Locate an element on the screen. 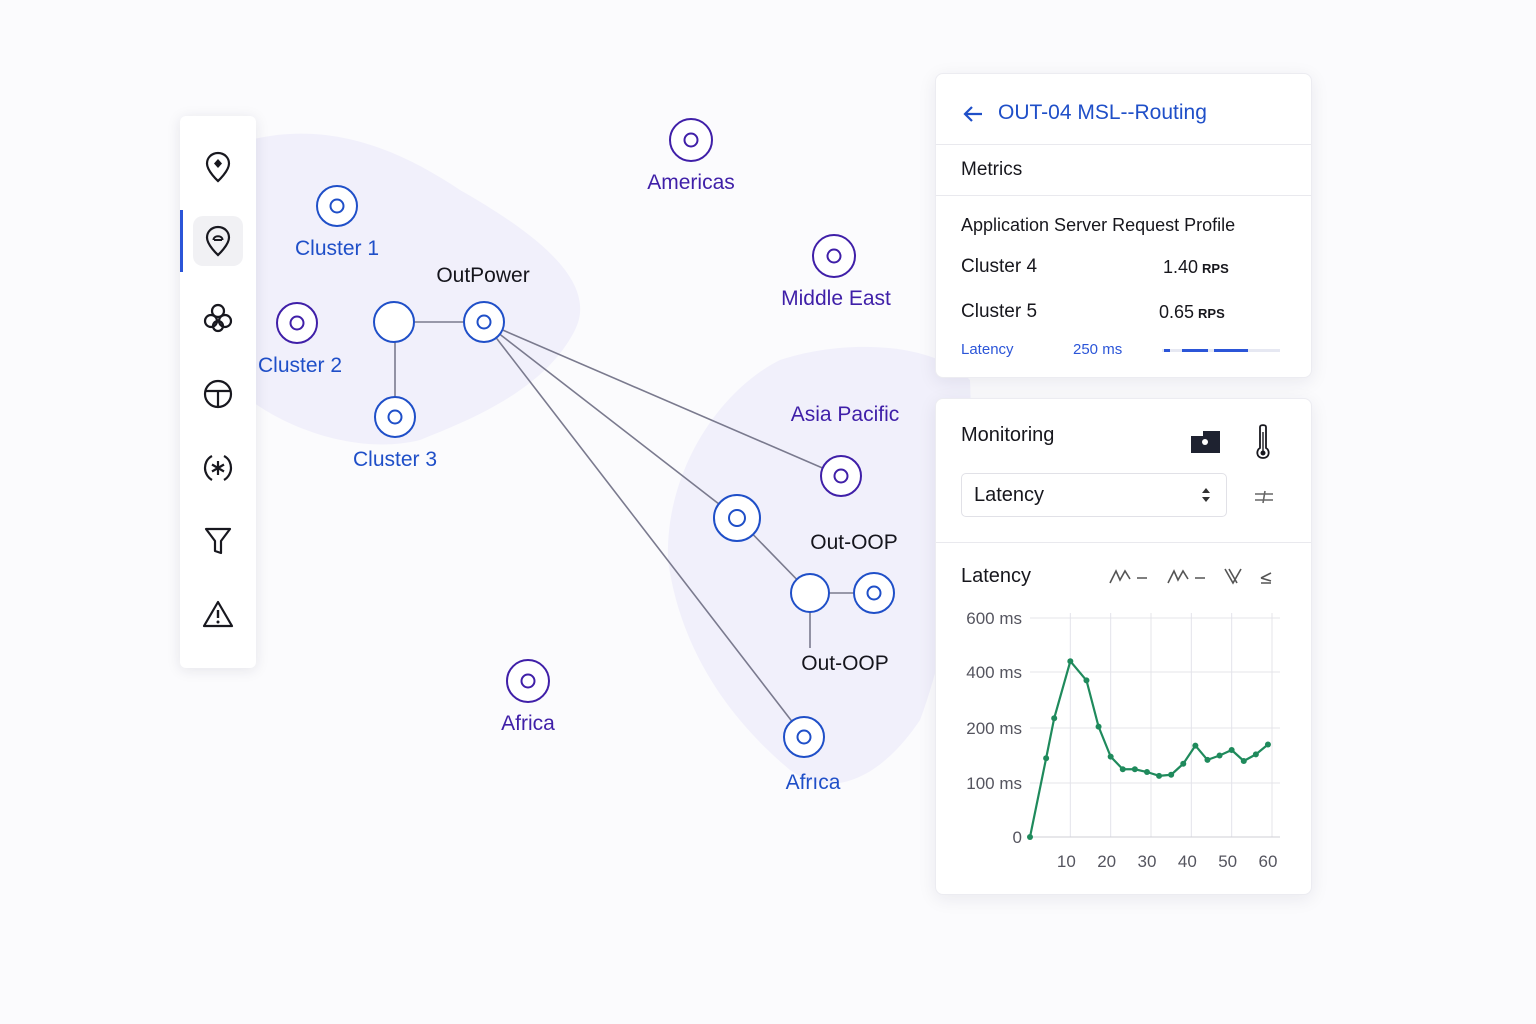  globe-segment-button is located at coordinates (218, 394).